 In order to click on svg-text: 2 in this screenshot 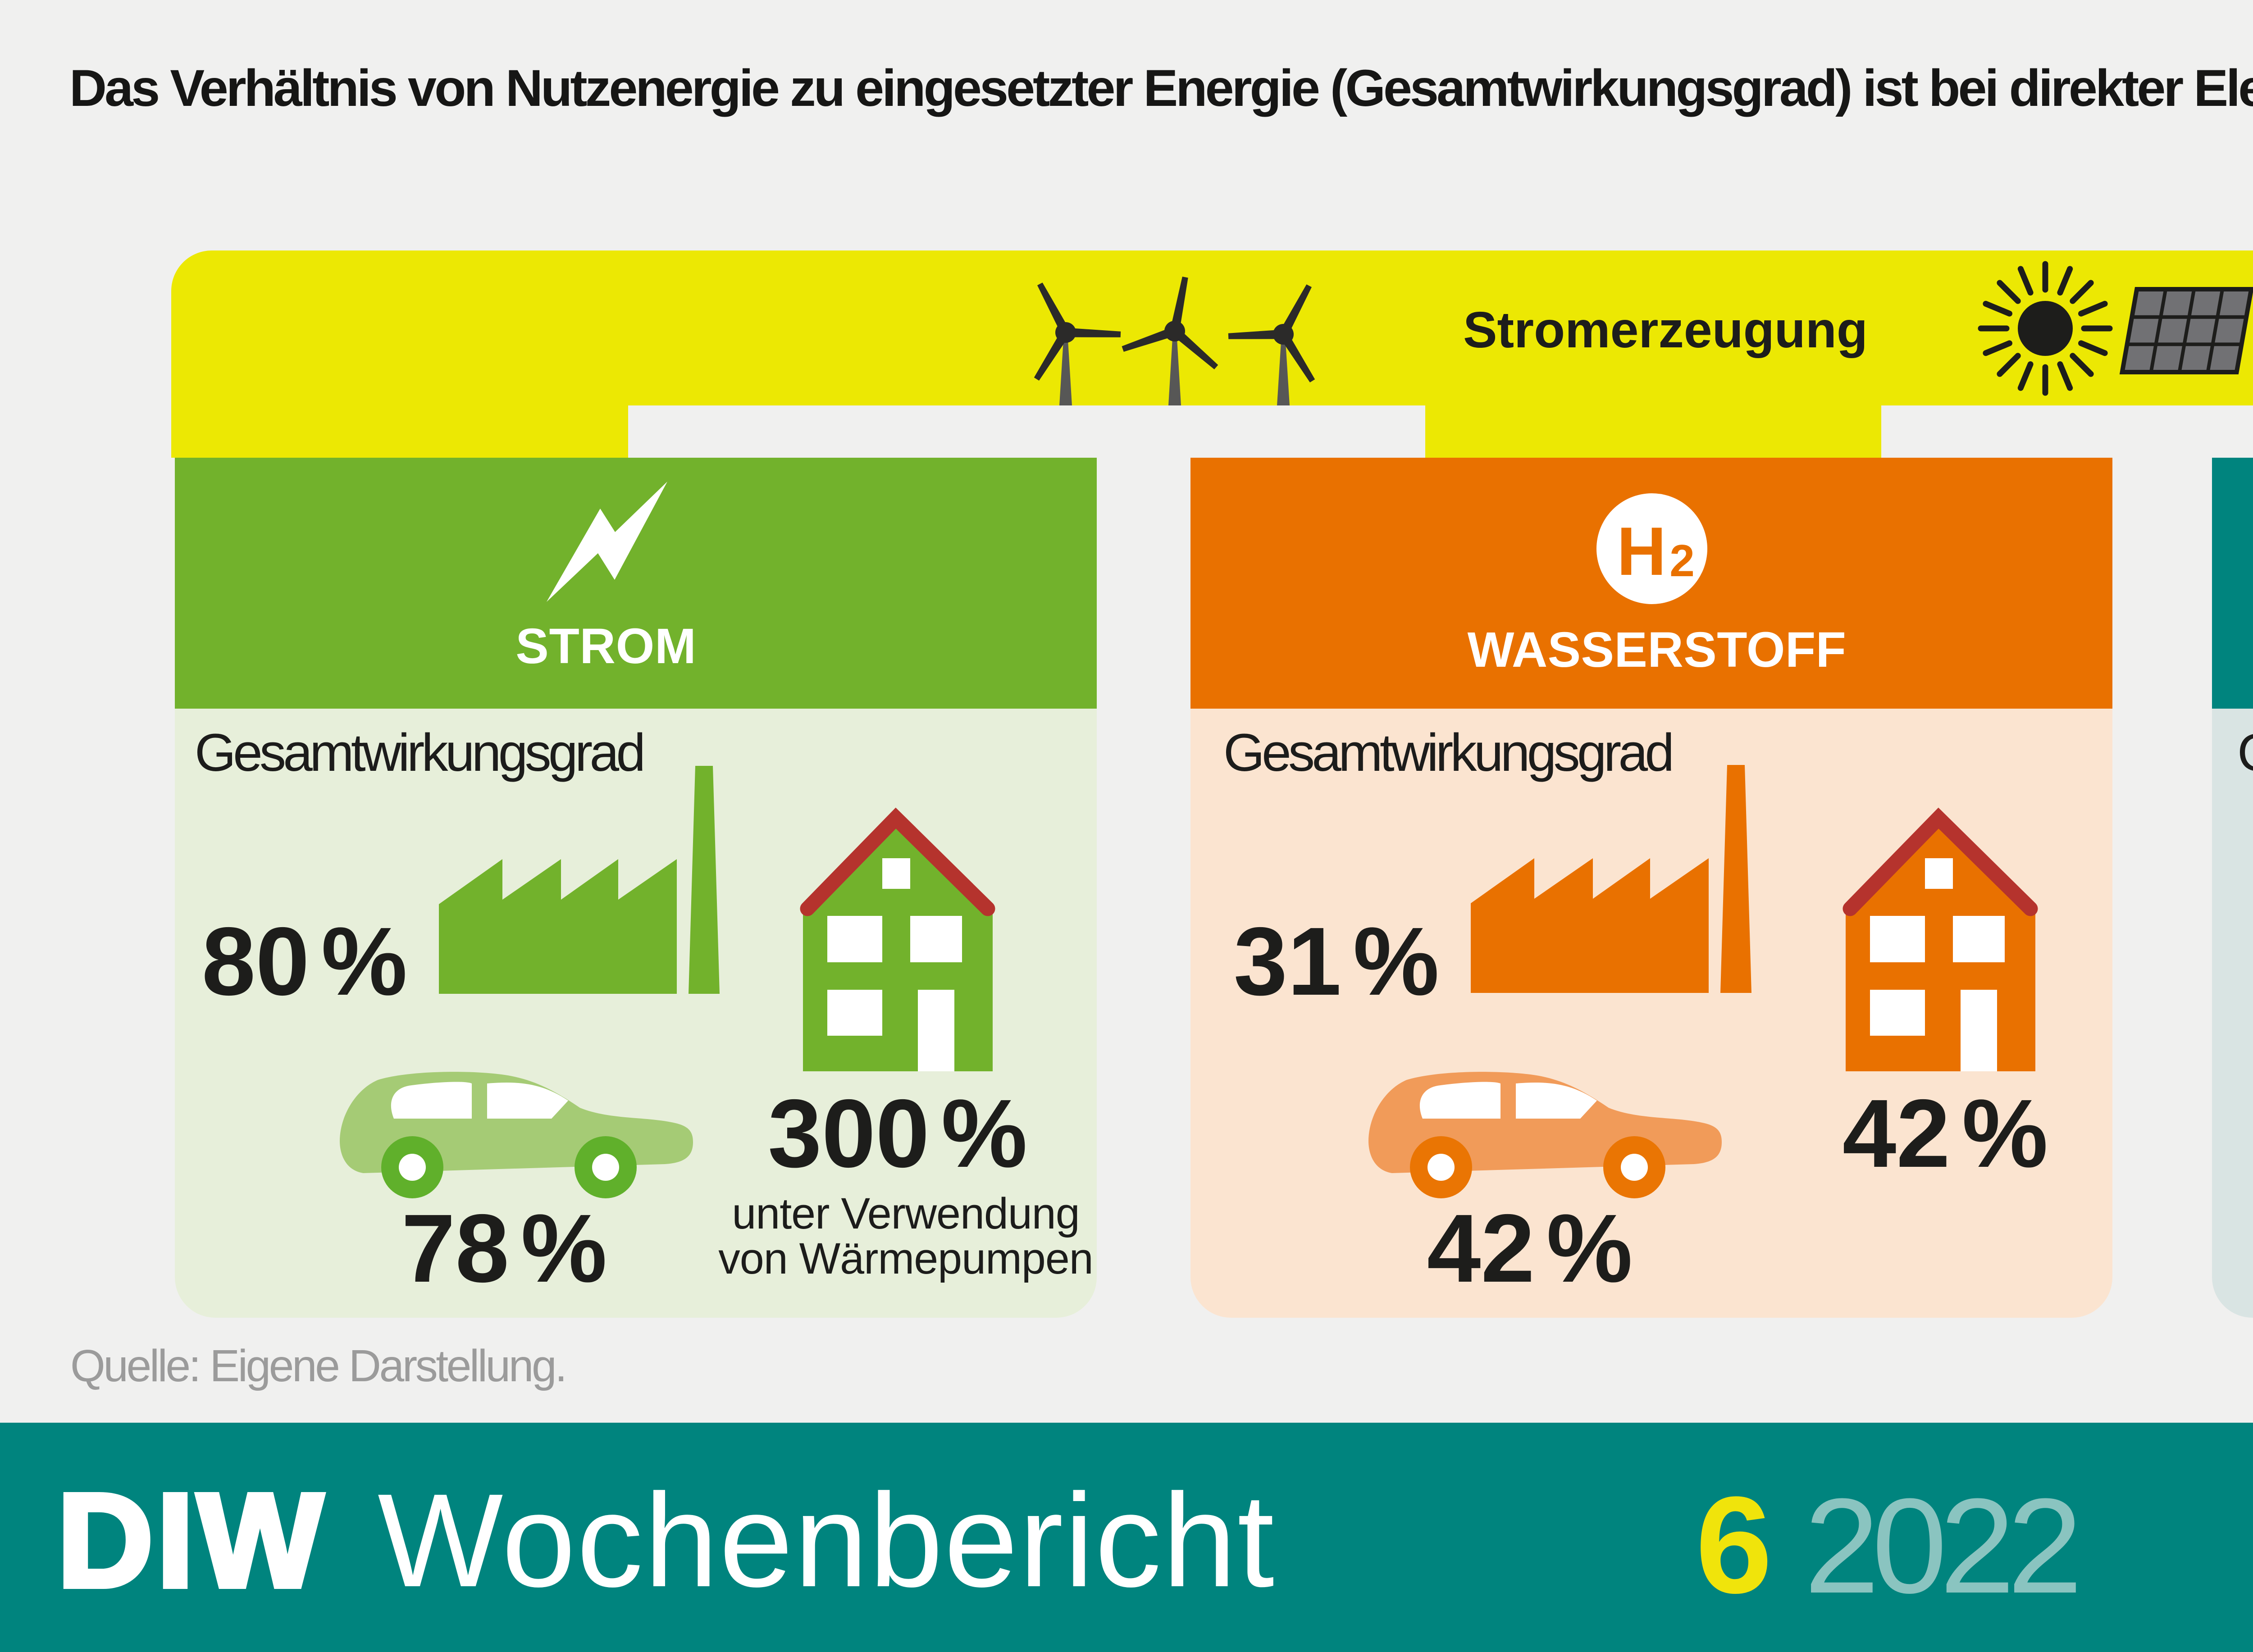, I will do `click(1682, 561)`.